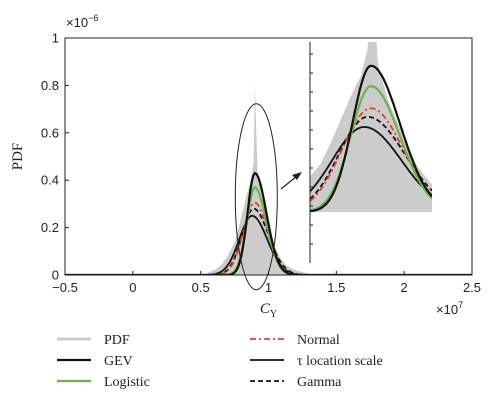  I want to click on x-tick-label: −0.5, so click(65, 287).